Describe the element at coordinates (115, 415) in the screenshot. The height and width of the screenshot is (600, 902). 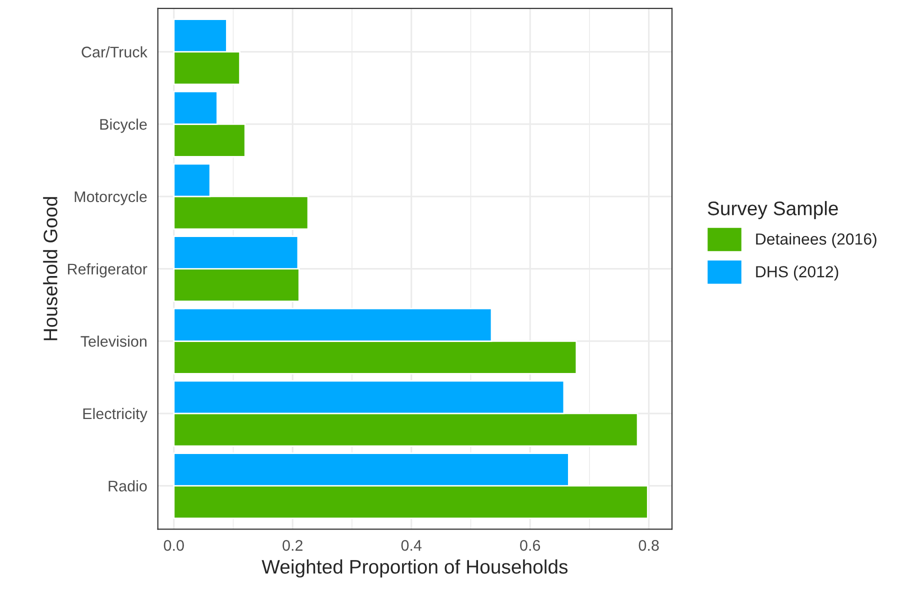
I see `y-tick-label: Electricity` at that location.